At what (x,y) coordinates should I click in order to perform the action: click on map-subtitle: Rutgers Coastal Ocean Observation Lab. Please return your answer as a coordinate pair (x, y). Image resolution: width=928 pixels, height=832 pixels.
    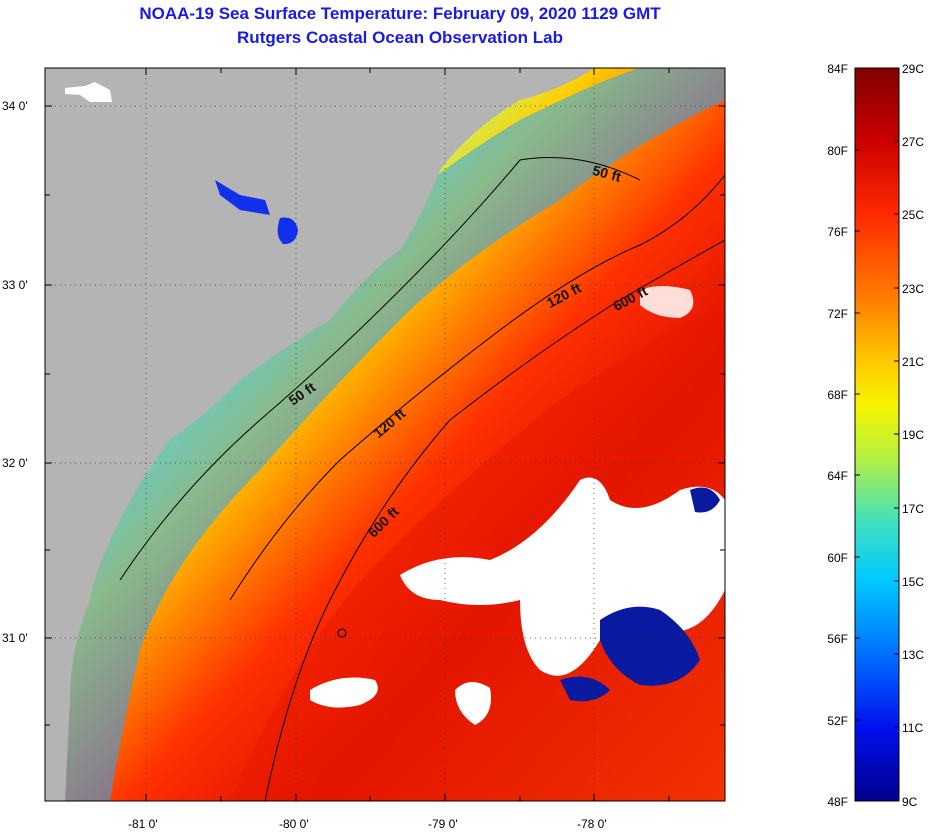
    Looking at the image, I should click on (400, 37).